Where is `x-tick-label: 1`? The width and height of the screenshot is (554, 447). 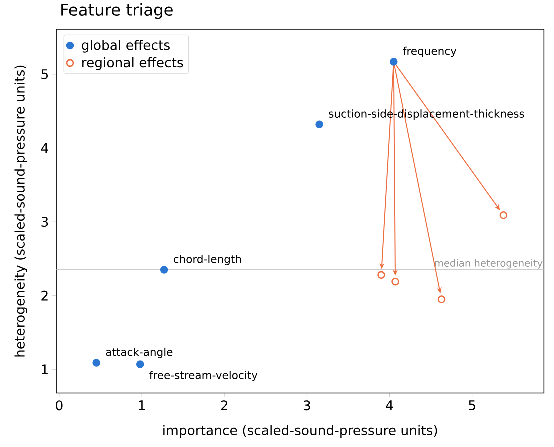 x-tick-label: 1 is located at coordinates (142, 405).